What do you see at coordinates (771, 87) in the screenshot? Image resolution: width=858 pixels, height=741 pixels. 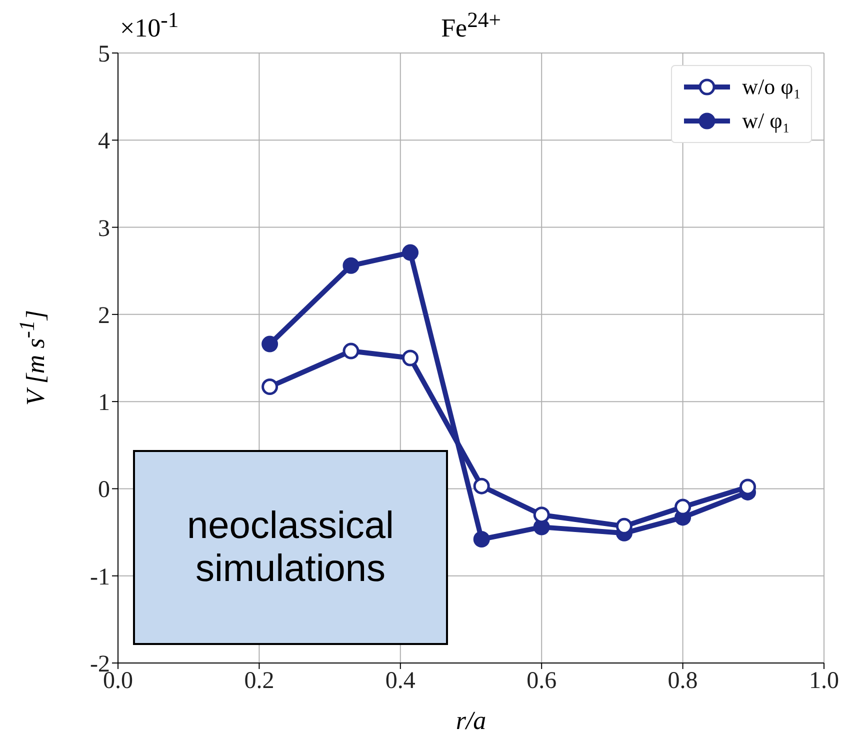 I see `legend-label: w/o φ₁` at bounding box center [771, 87].